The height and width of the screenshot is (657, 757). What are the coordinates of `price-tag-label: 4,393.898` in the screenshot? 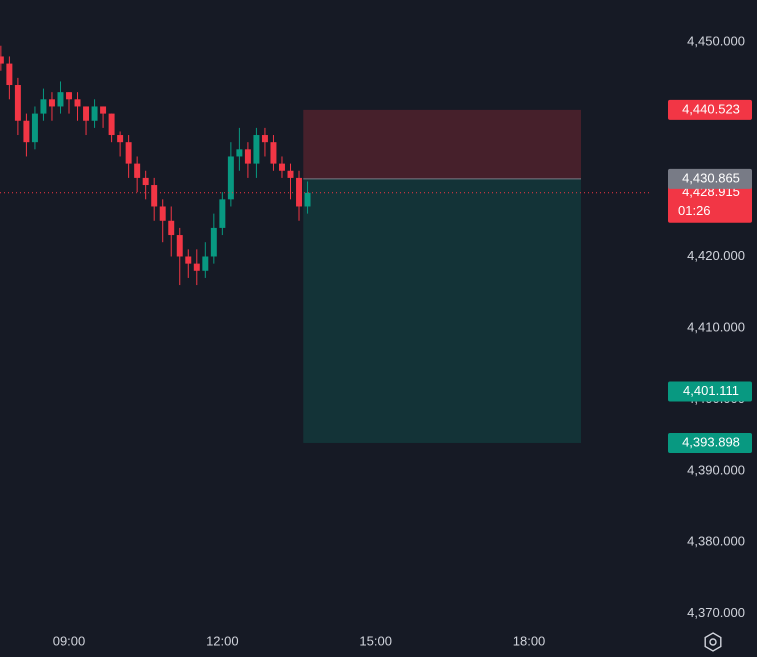 It's located at (711, 441).